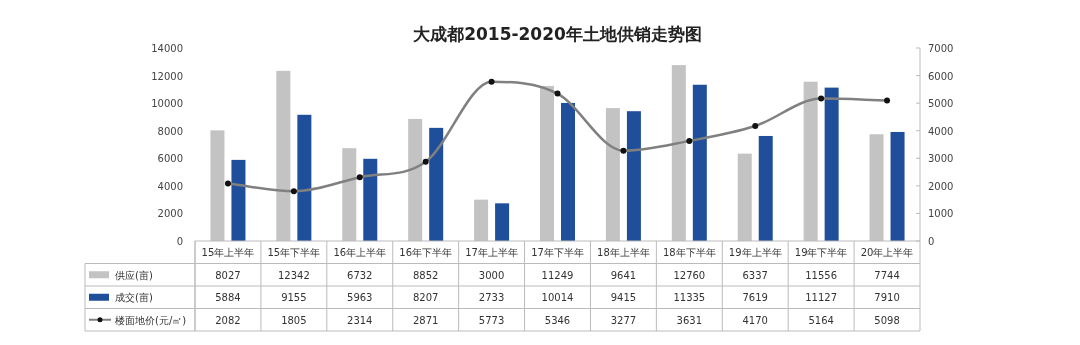  What do you see at coordinates (941, 186) in the screenshot?
I see `y2-tick-label: 2000` at bounding box center [941, 186].